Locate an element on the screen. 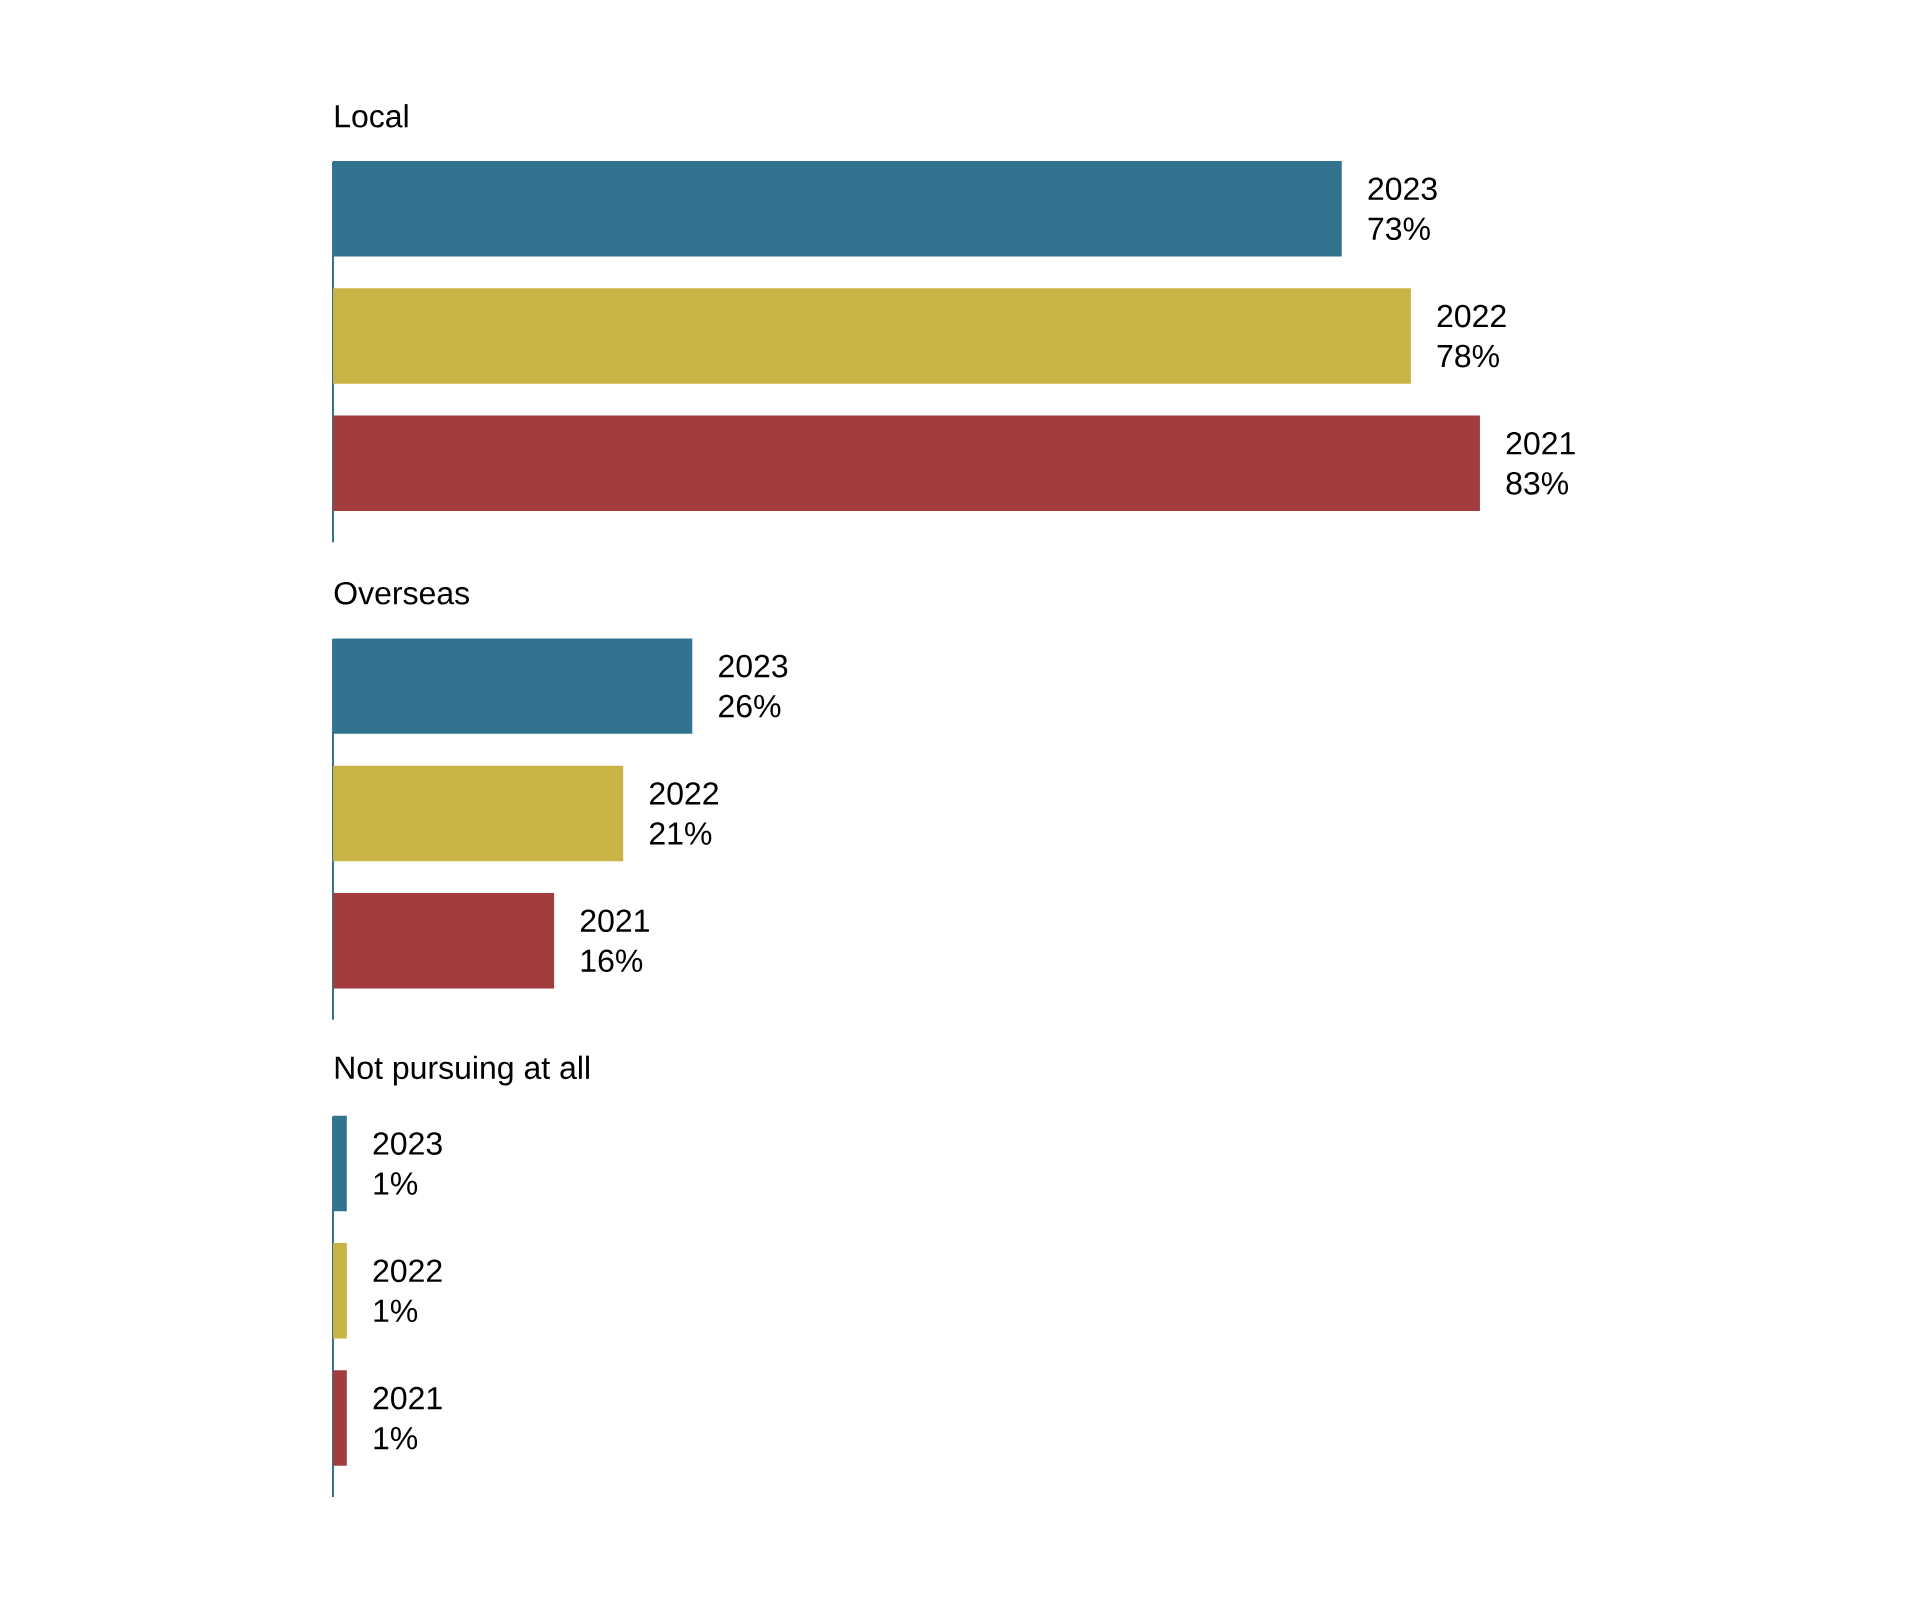 This screenshot has width=1920, height=1600. series-label: 2022 is located at coordinates (407, 1271).